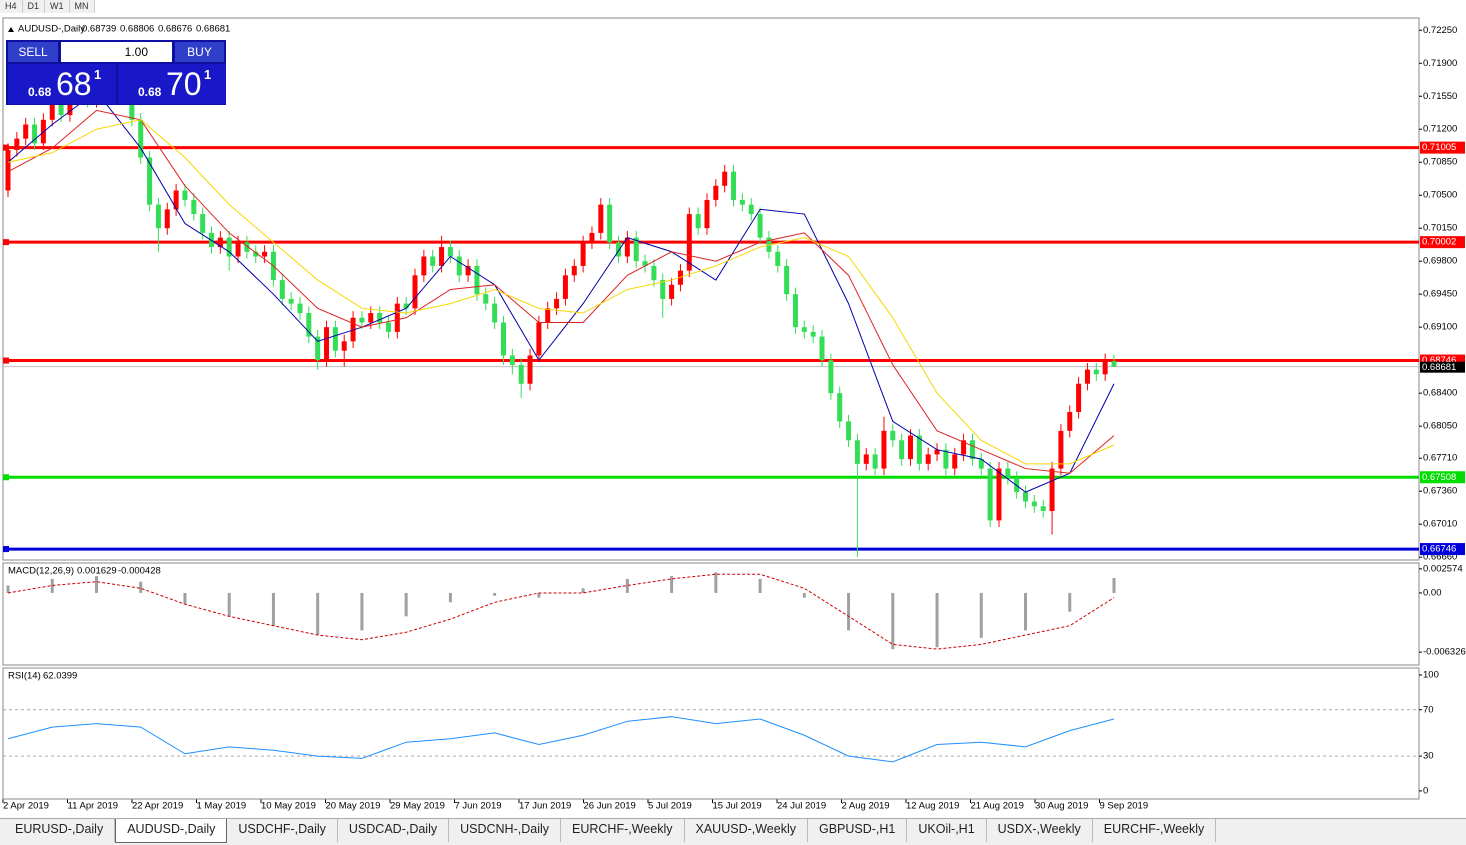  What do you see at coordinates (199, 52) in the screenshot?
I see `buy-button: BUY` at bounding box center [199, 52].